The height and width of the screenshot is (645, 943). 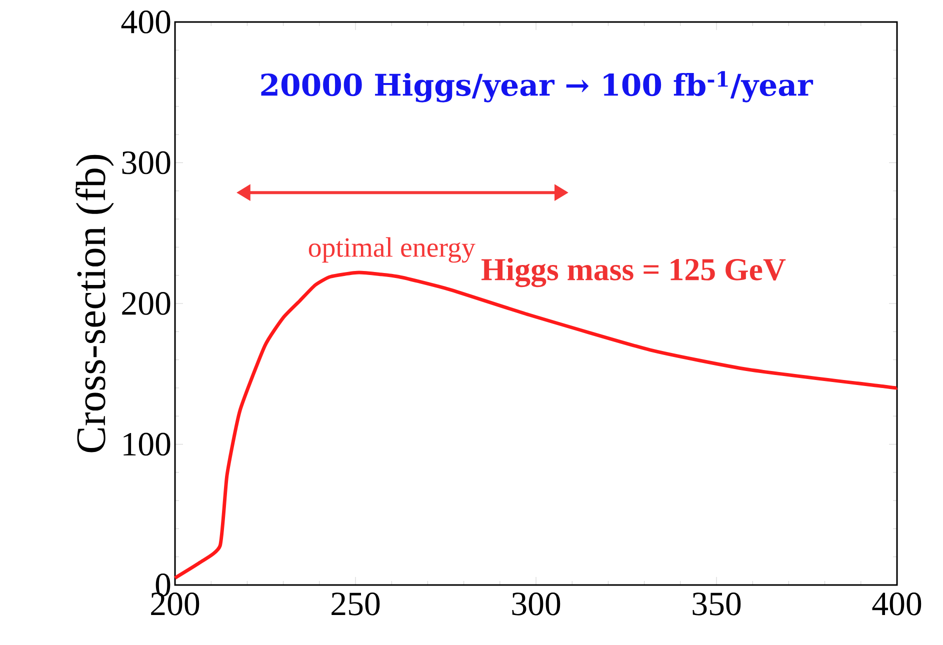 I want to click on y-tick-label: 200, so click(x=146, y=303).